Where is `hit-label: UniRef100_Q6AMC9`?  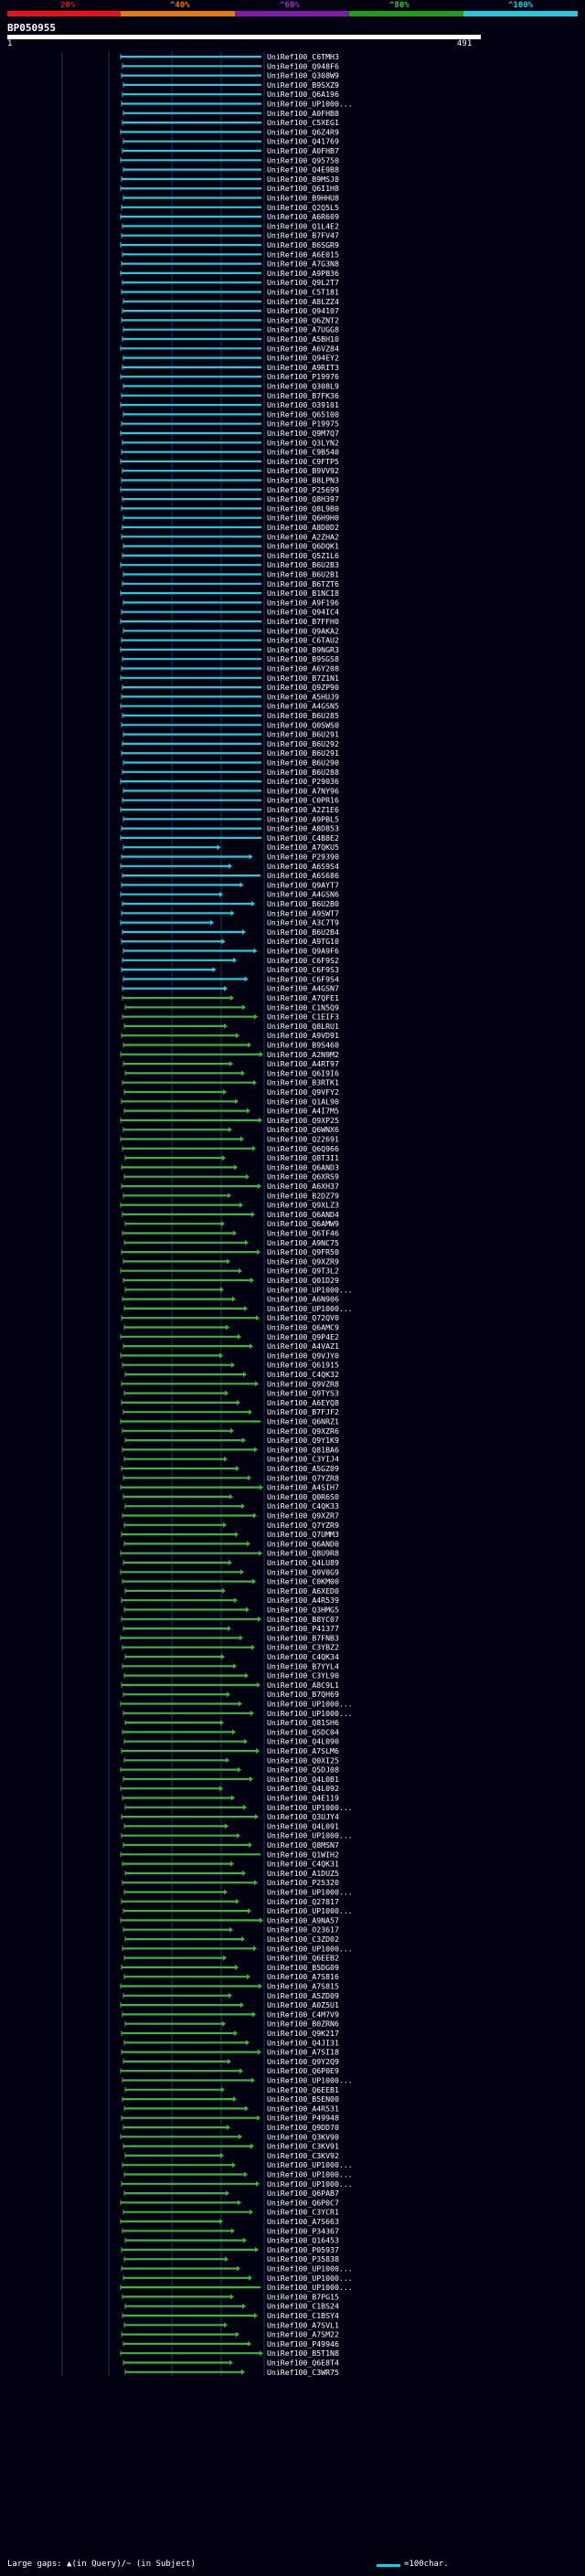 hit-label: UniRef100_Q6AMC9 is located at coordinates (303, 1327).